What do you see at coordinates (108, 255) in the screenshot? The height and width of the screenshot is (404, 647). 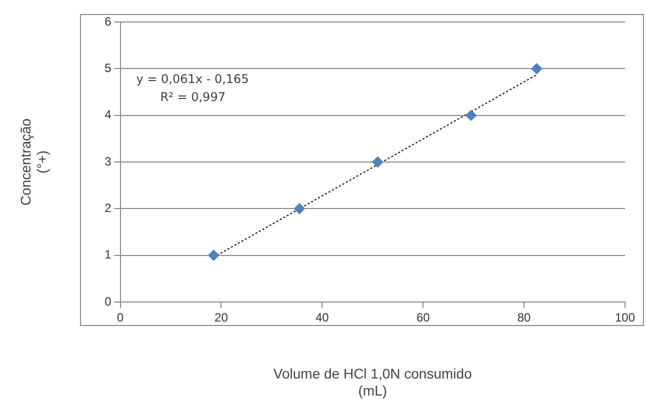 I see `y-tick-label: 1` at bounding box center [108, 255].